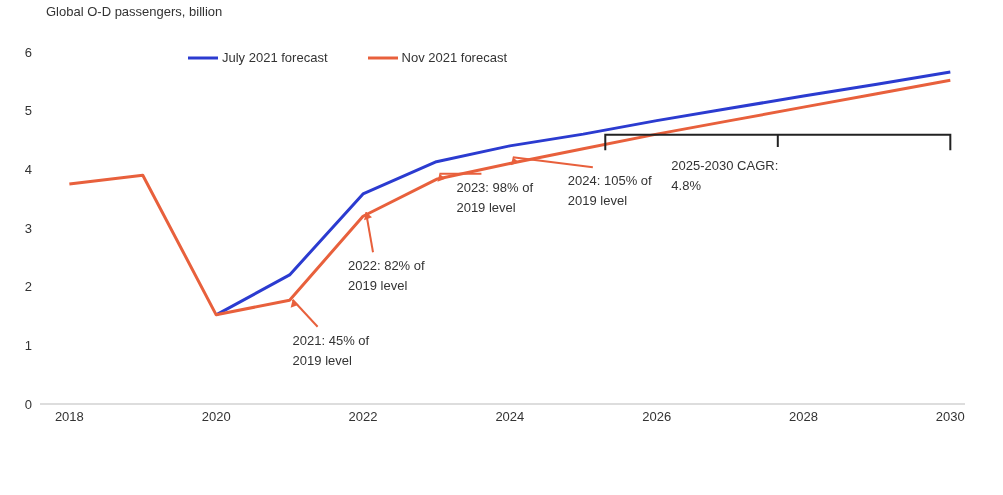 Image resolution: width=1003 pixels, height=495 pixels. I want to click on x-tick-label: 2028, so click(803, 417).